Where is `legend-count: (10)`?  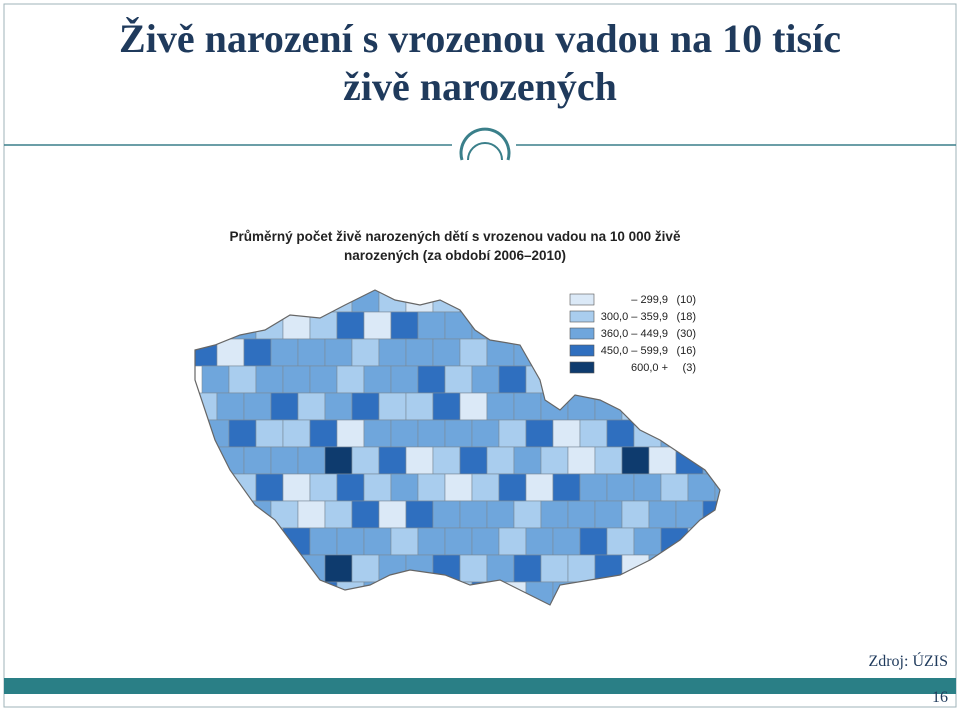
legend-count: (10) is located at coordinates (686, 300).